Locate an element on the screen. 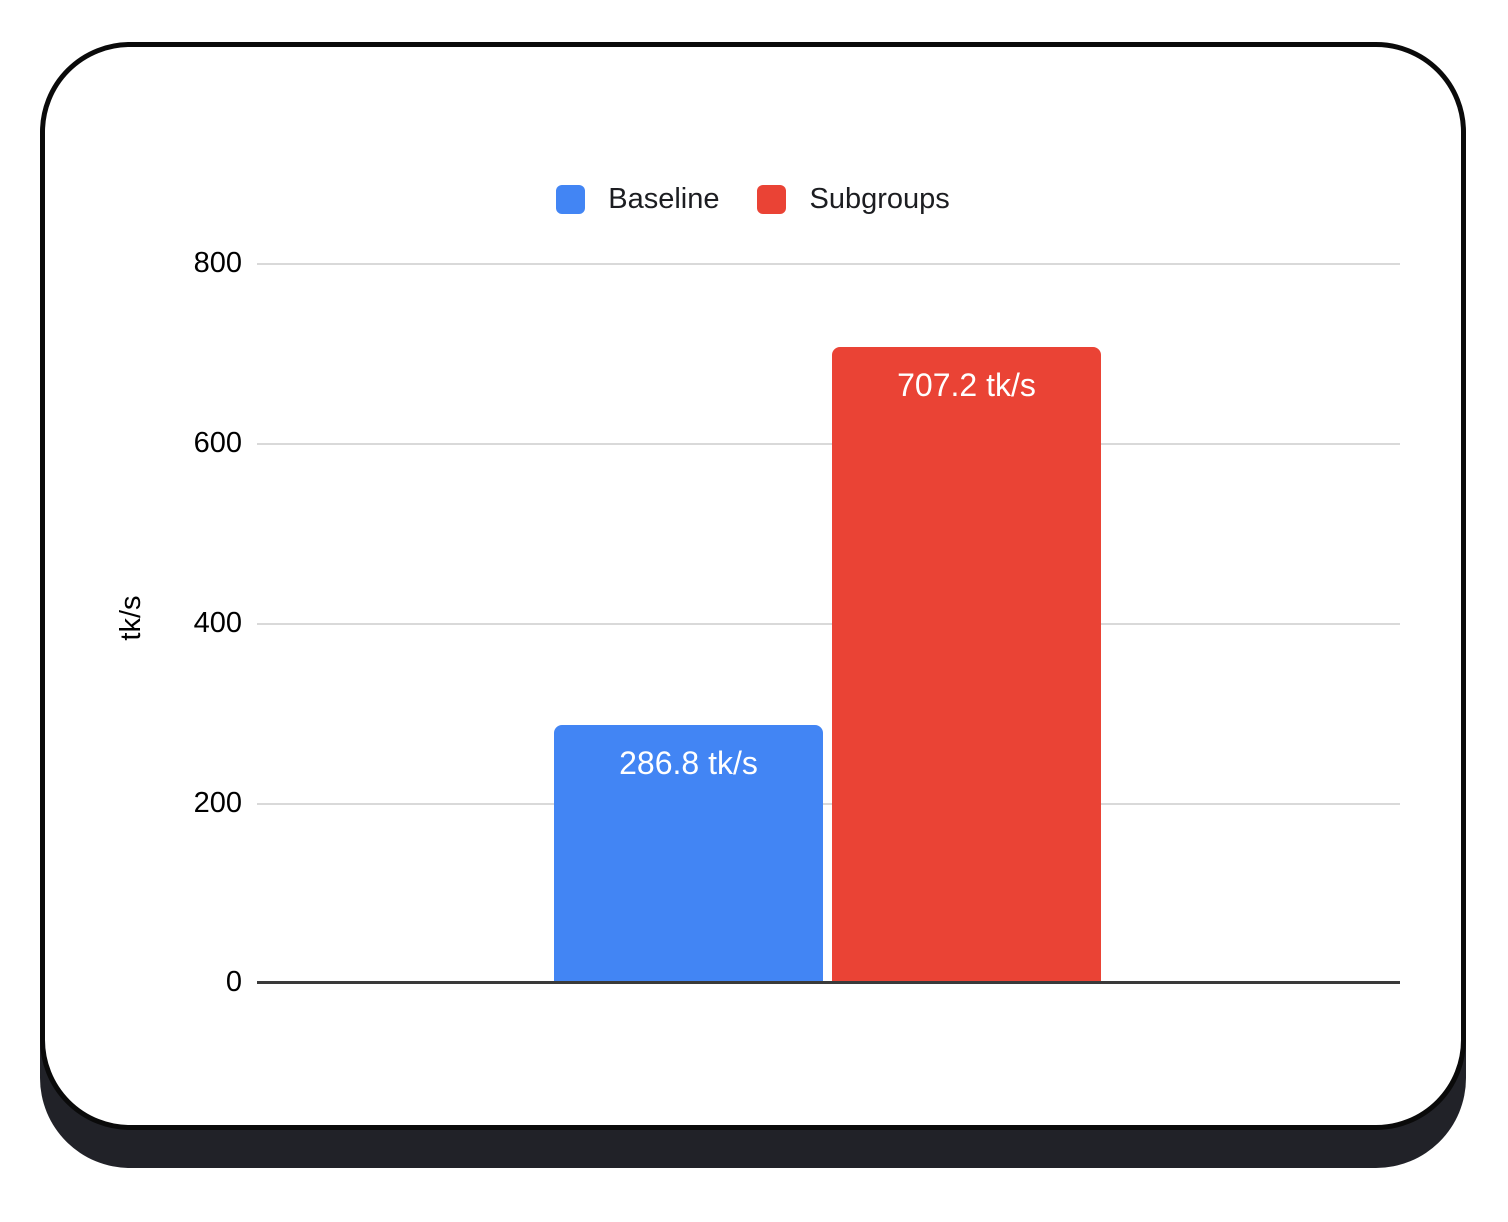 This screenshot has height=1222, width=1508. y-axis-title: tk/s is located at coordinates (131, 618).